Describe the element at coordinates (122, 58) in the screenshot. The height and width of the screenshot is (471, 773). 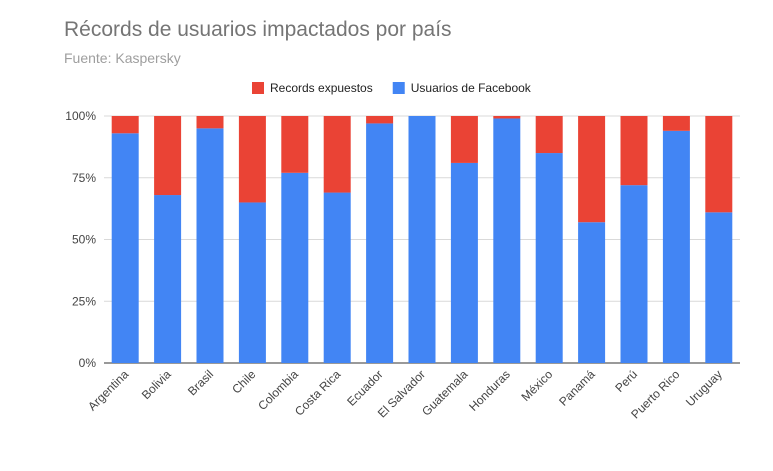
I see `chart-subtitle: Fuente: Kaspersky` at that location.